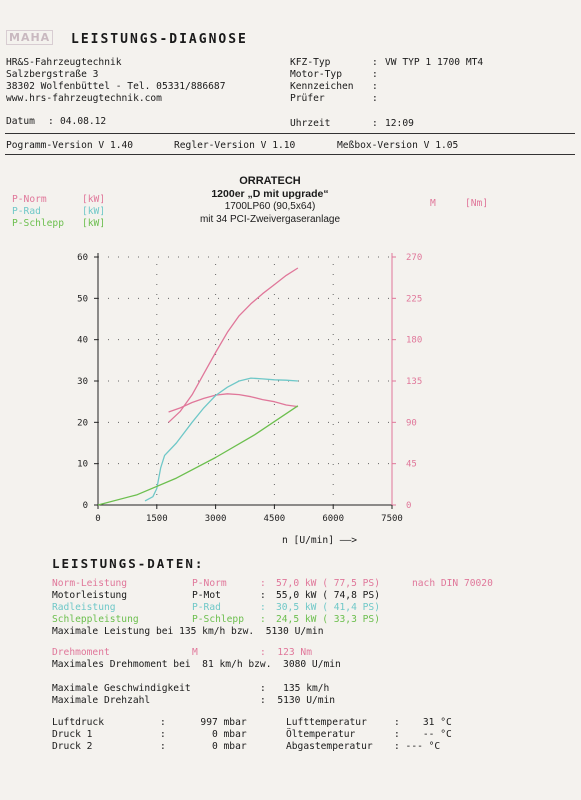 This screenshot has width=581, height=800. What do you see at coordinates (85, 506) in the screenshot?
I see `y-tick-label-left: 0` at bounding box center [85, 506].